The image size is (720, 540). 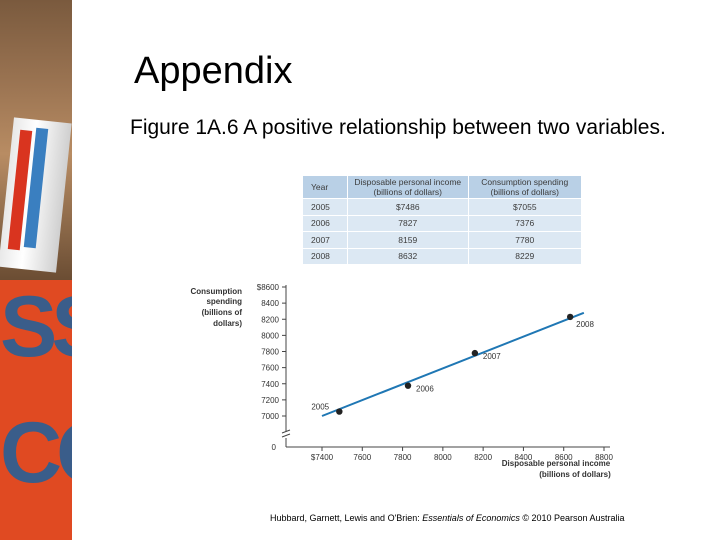 I want to click on citation-authors: Hubbard, Garnett, Lewis and O'Brien:, so click(x=346, y=518).